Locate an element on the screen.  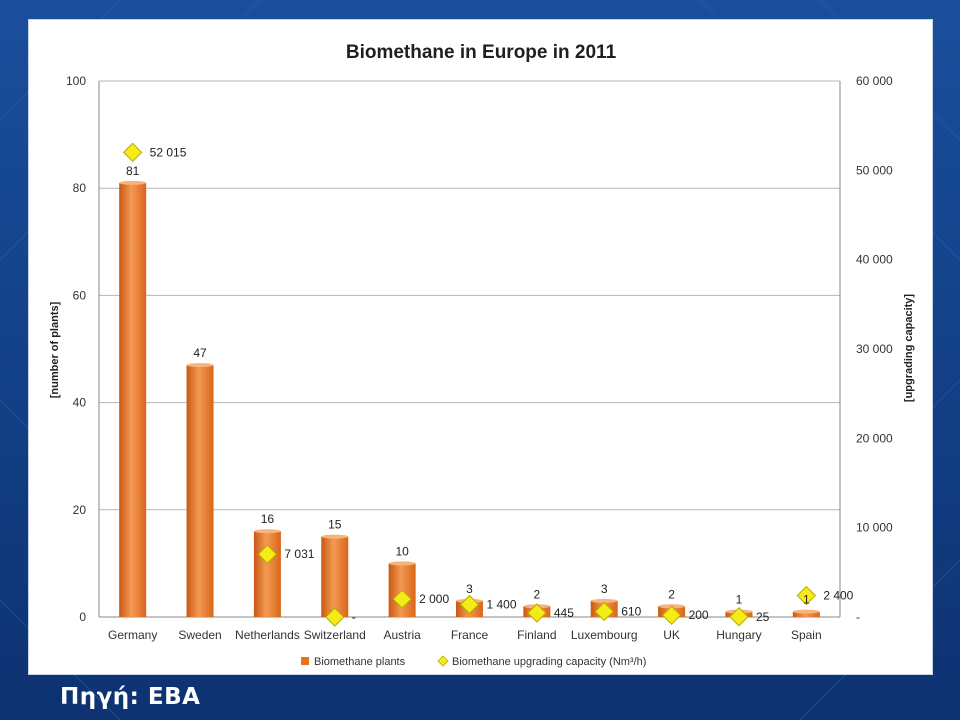
y-right-tick-label: 30 000 is located at coordinates (874, 349).